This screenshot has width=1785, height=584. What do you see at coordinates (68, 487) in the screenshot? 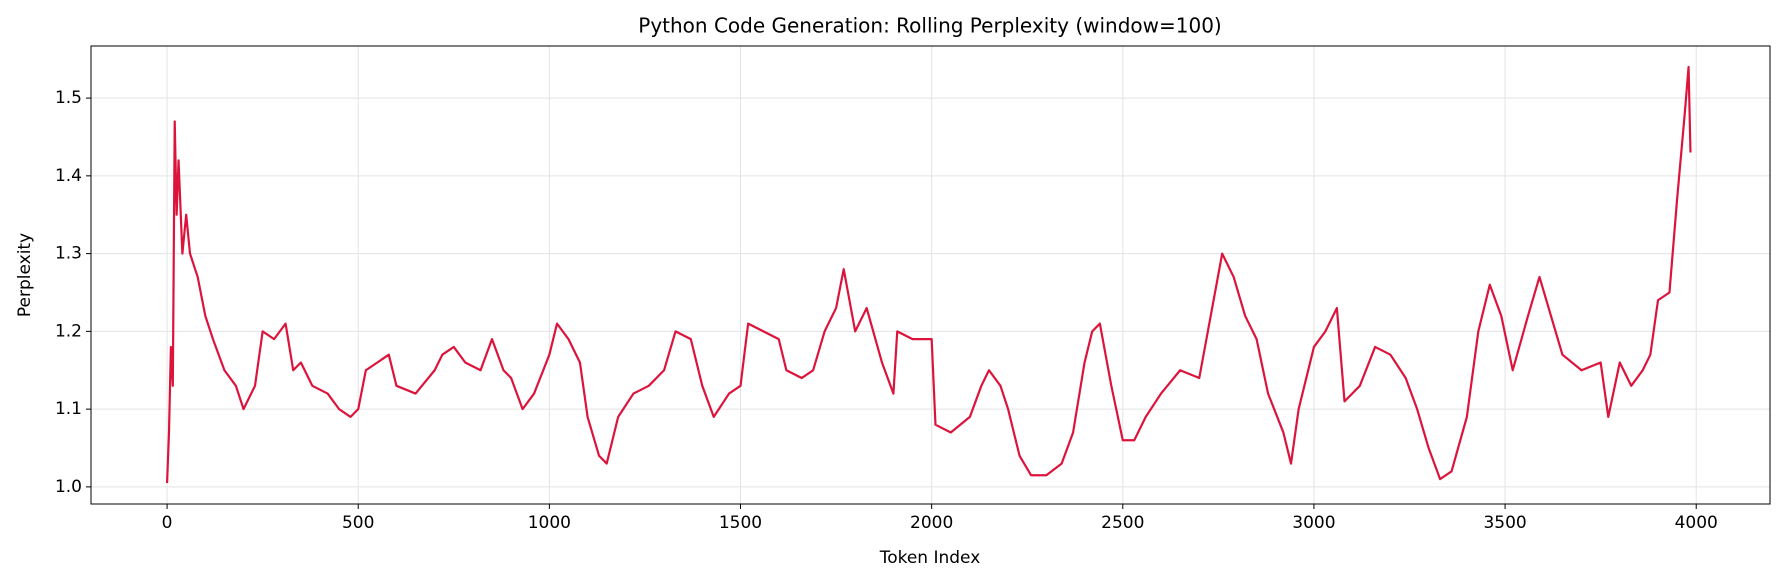
I see `y-tick-label: 1.0` at bounding box center [68, 487].